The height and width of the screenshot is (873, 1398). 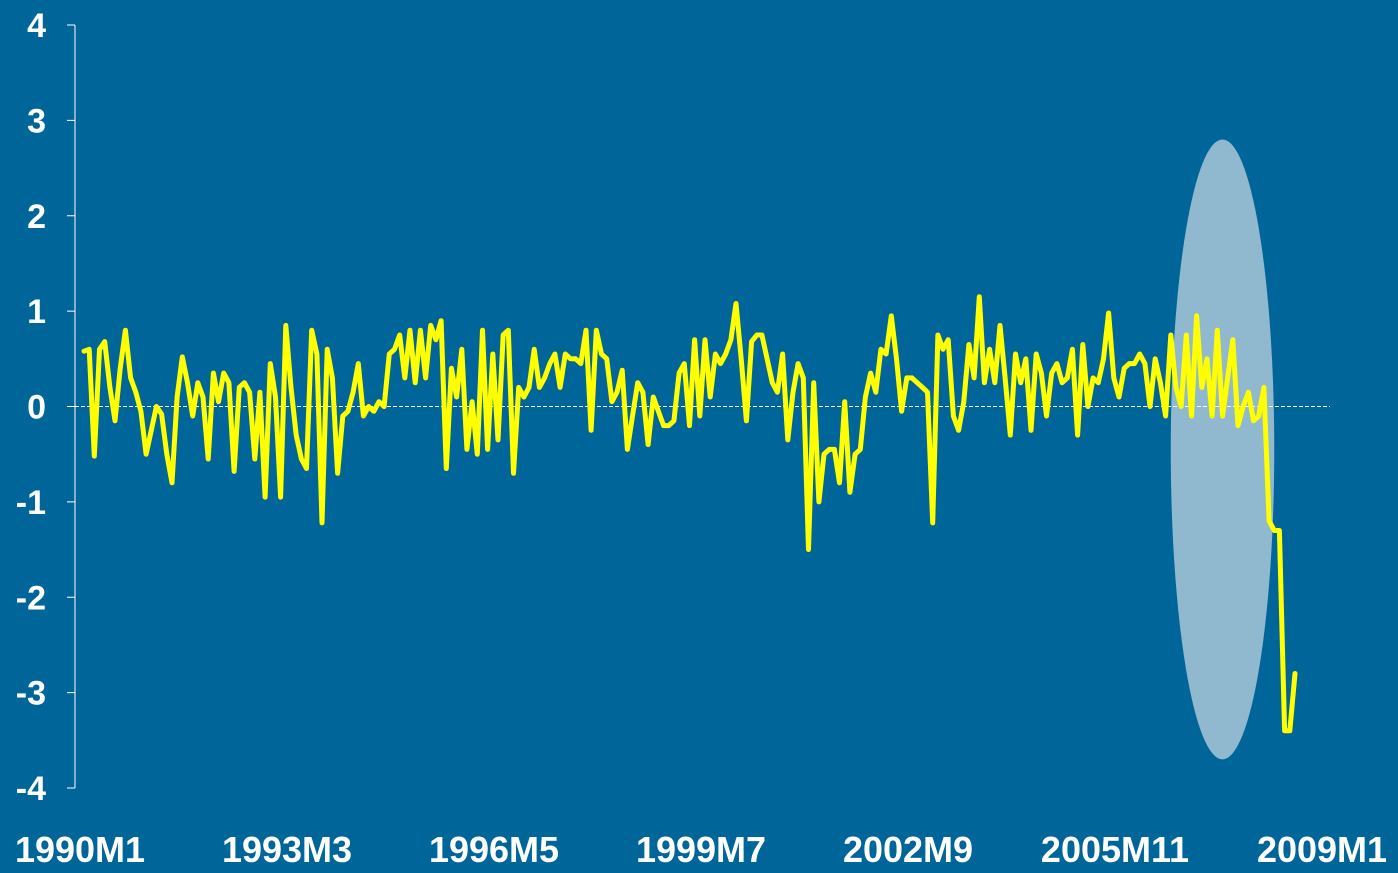 I want to click on y-tick-label: -2, so click(x=31, y=598).